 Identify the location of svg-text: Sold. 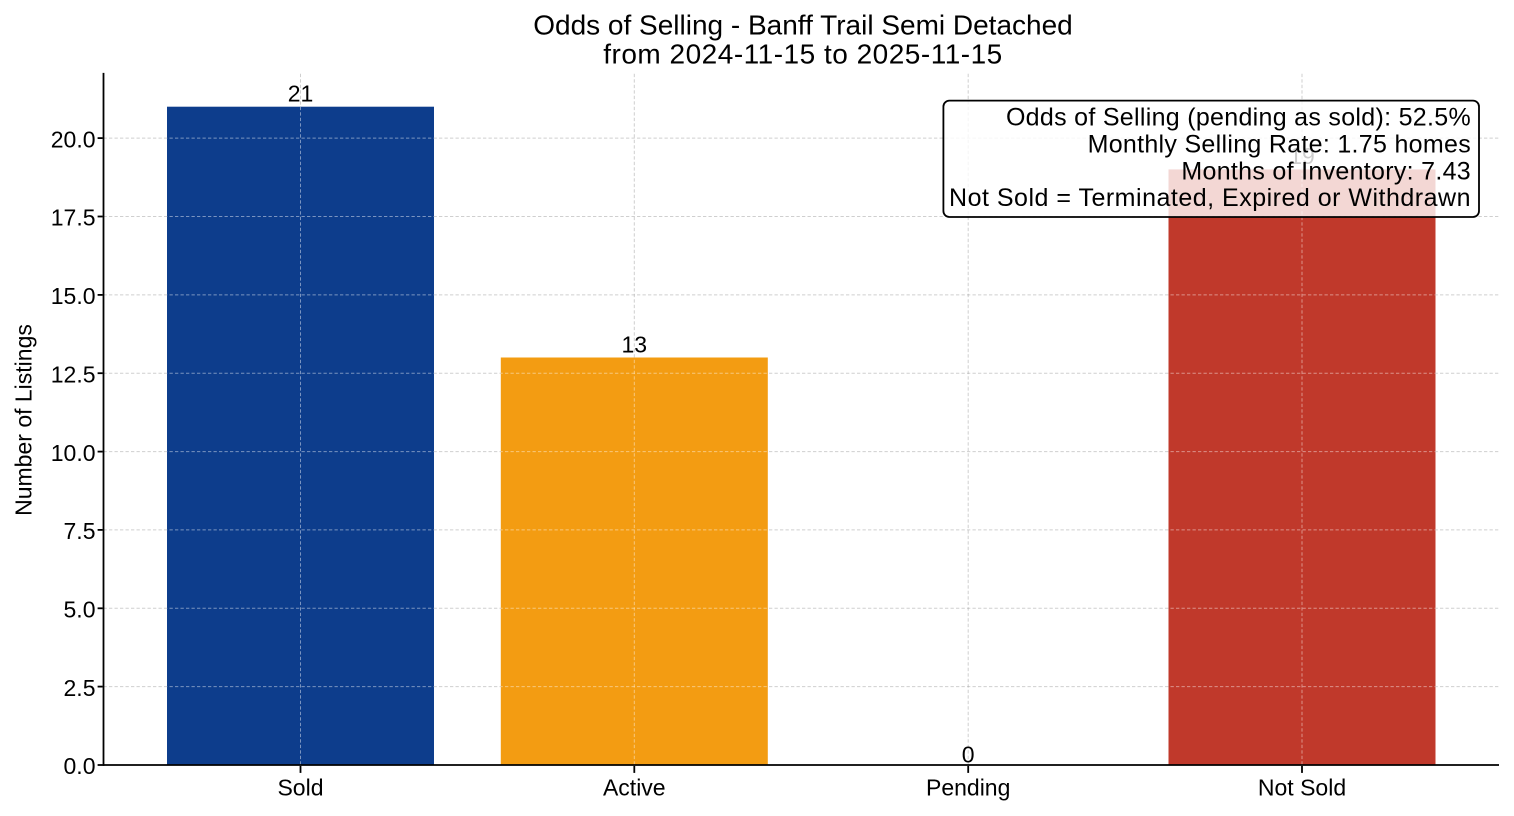
(300, 788).